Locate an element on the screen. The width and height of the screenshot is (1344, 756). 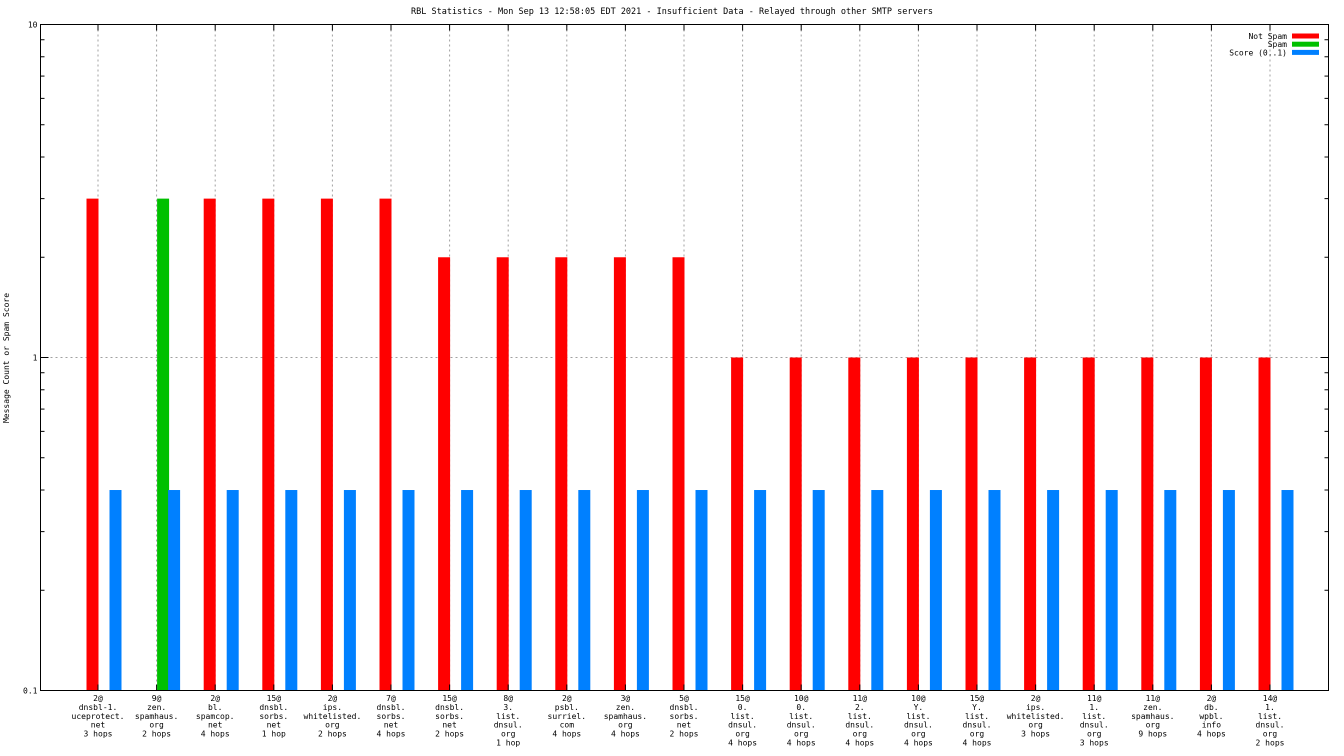
x-tick-label: 10@ is located at coordinates (801, 698).